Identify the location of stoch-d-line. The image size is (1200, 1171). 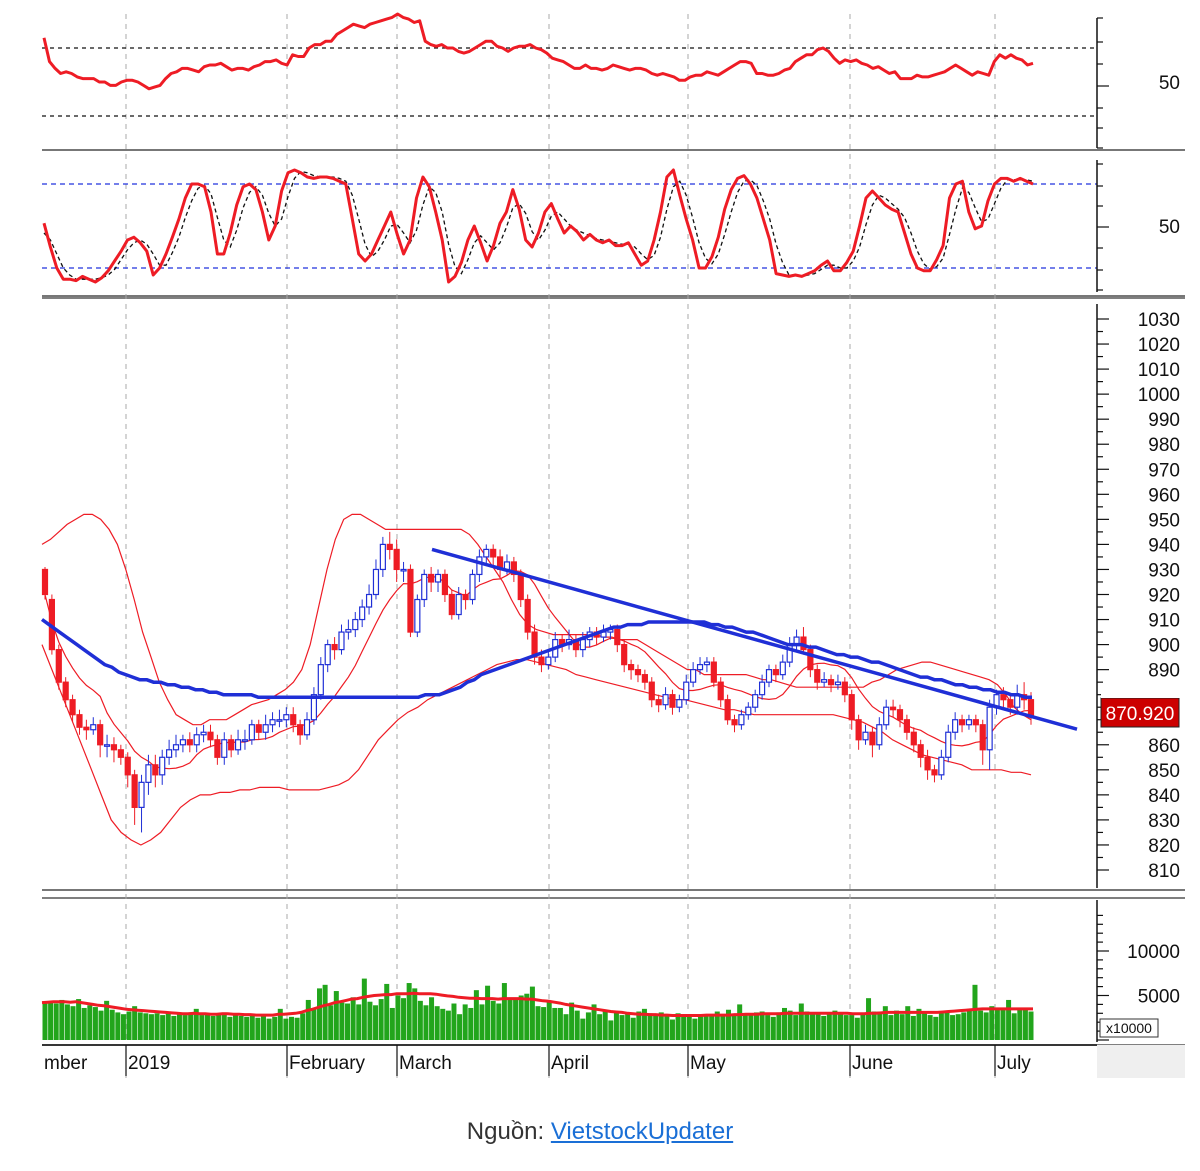
(538, 225).